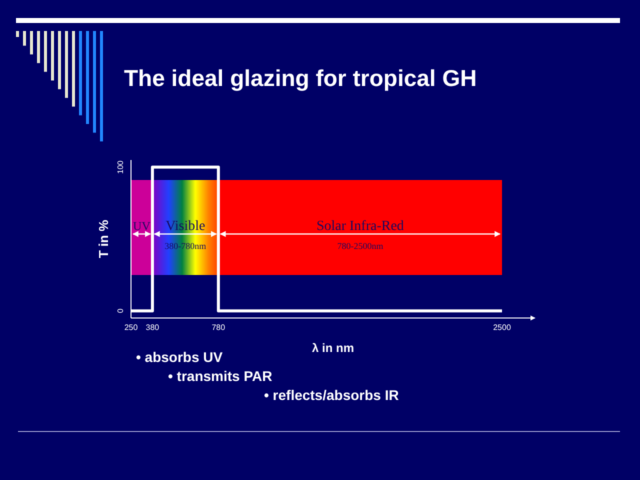  Describe the element at coordinates (333, 348) in the screenshot. I see `x-axis-title: λ in nm` at that location.